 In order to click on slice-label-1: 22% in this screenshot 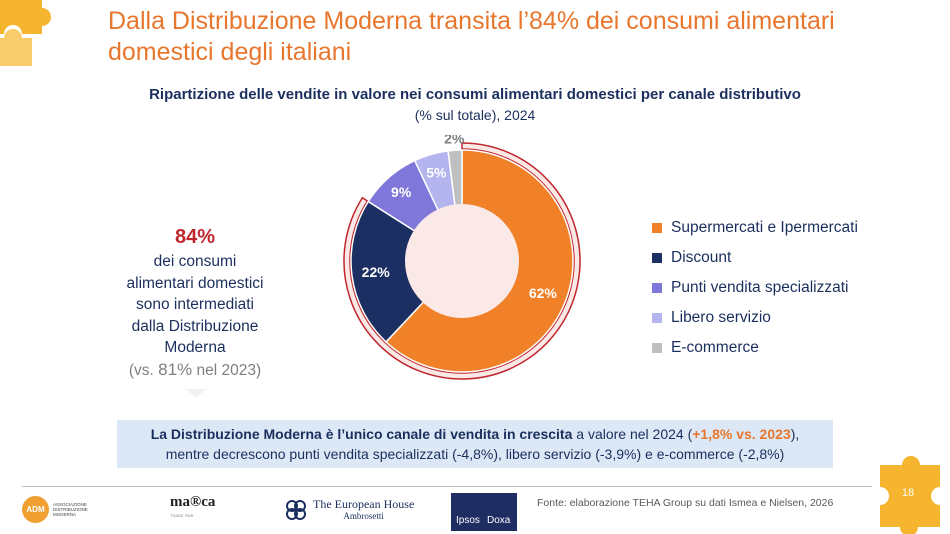, I will do `click(376, 272)`.